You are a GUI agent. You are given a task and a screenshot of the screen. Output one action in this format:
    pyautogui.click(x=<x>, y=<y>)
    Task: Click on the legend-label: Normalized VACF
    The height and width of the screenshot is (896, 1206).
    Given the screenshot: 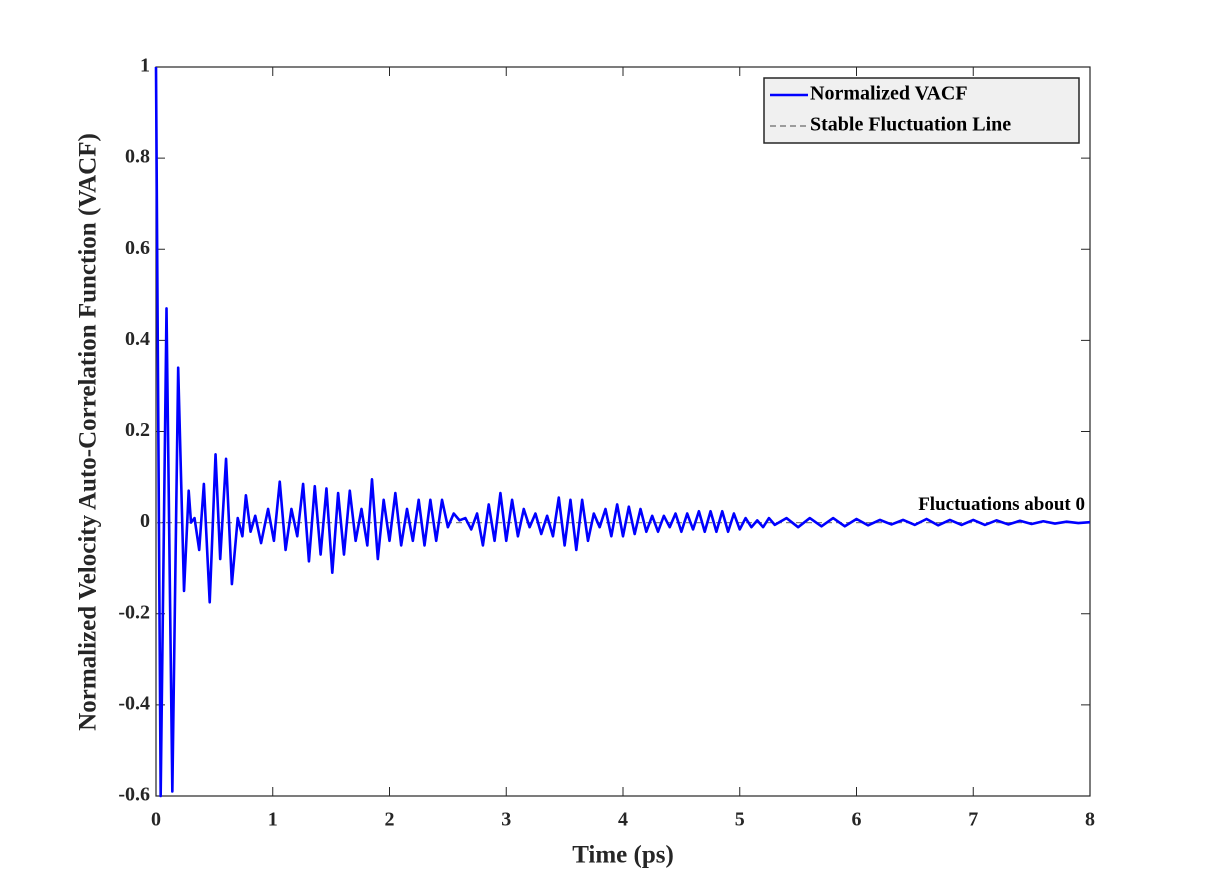 What is the action you would take?
    pyautogui.click(x=889, y=94)
    